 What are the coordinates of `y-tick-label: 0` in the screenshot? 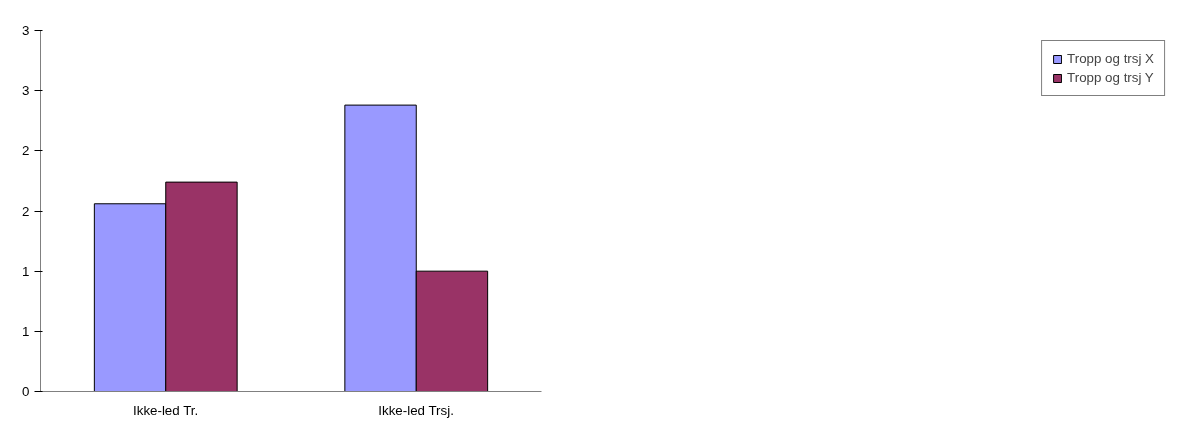 It's located at (26, 391).